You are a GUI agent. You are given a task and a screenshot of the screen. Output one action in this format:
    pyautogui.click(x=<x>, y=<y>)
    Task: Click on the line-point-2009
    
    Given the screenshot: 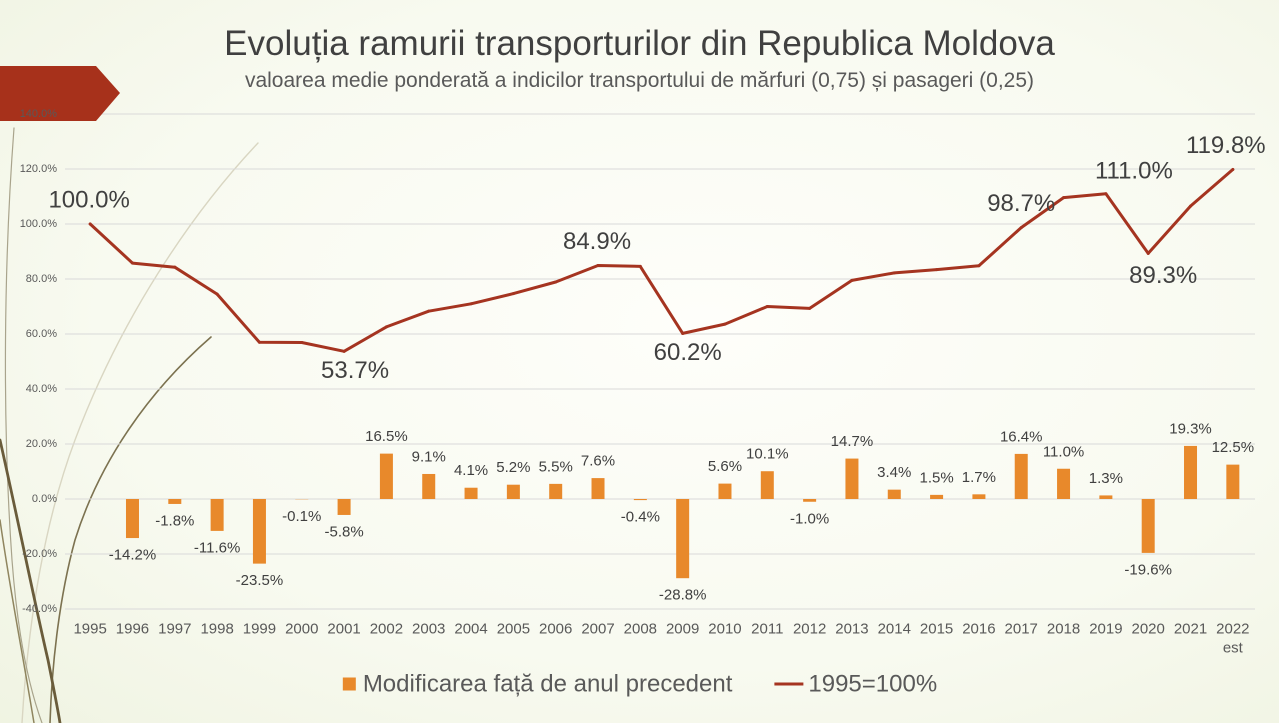 What is the action you would take?
    pyautogui.click(x=683, y=333)
    